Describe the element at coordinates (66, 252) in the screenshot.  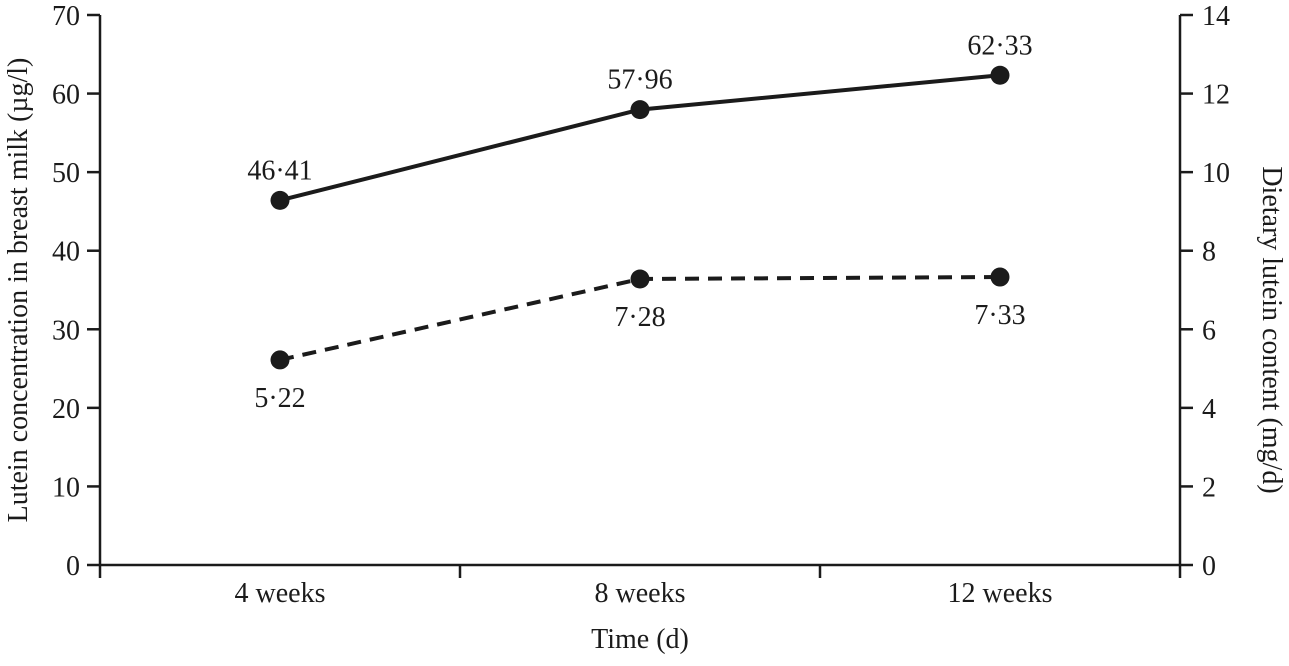
I see `y-left-tick-label: 40` at that location.